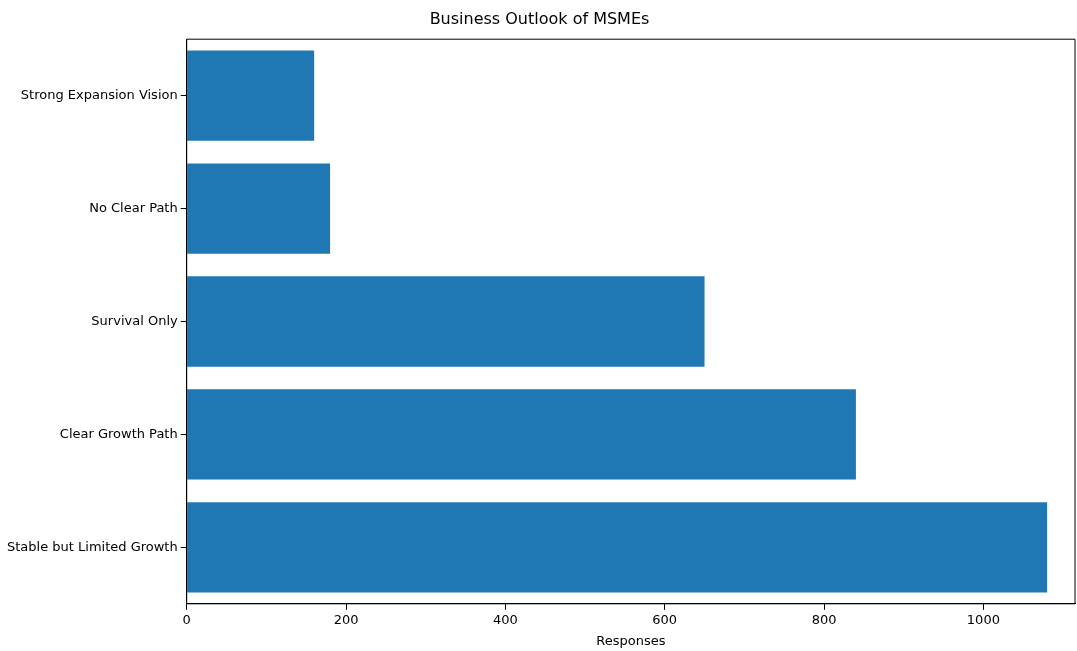  What do you see at coordinates (99, 95) in the screenshot?
I see `y-tick-label: Strong Expansion Vision` at bounding box center [99, 95].